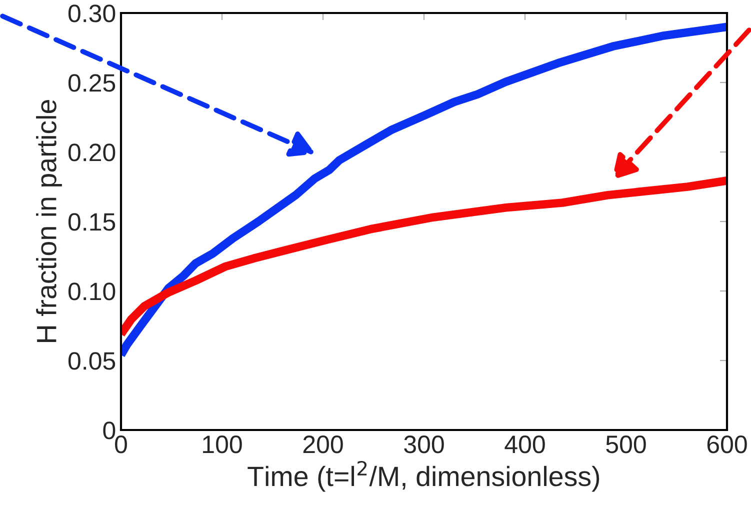 This screenshot has width=751, height=508. What do you see at coordinates (109, 431) in the screenshot?
I see `y-tick-label: 0` at bounding box center [109, 431].